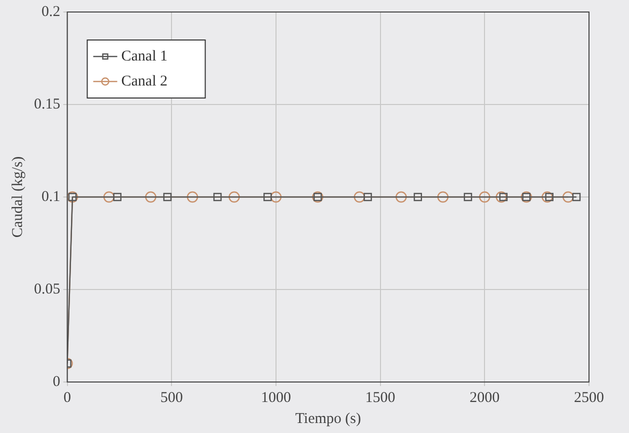 Image resolution: width=629 pixels, height=433 pixels. I want to click on y-axis-title: Caudal (kg/s), so click(18, 197).